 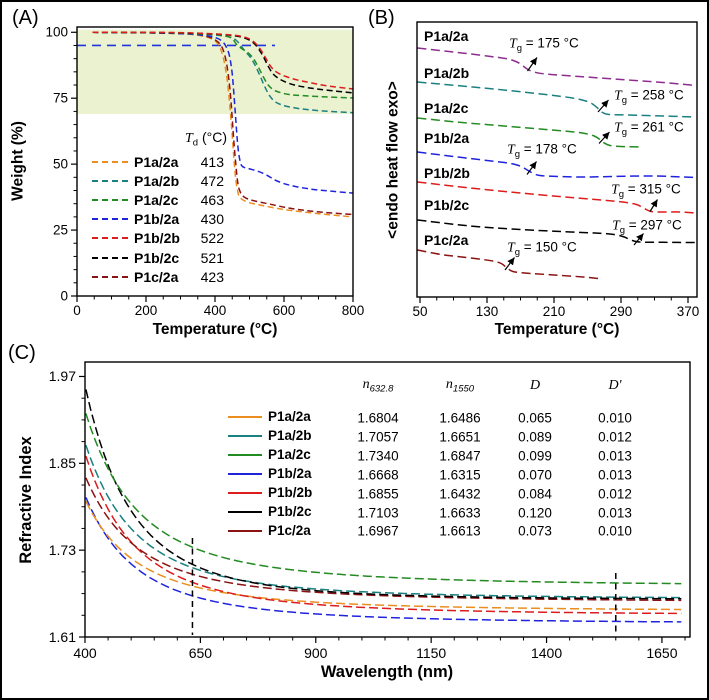 What do you see at coordinates (64, 296) in the screenshot?
I see `panel-a-y-tick-label: 0` at bounding box center [64, 296].